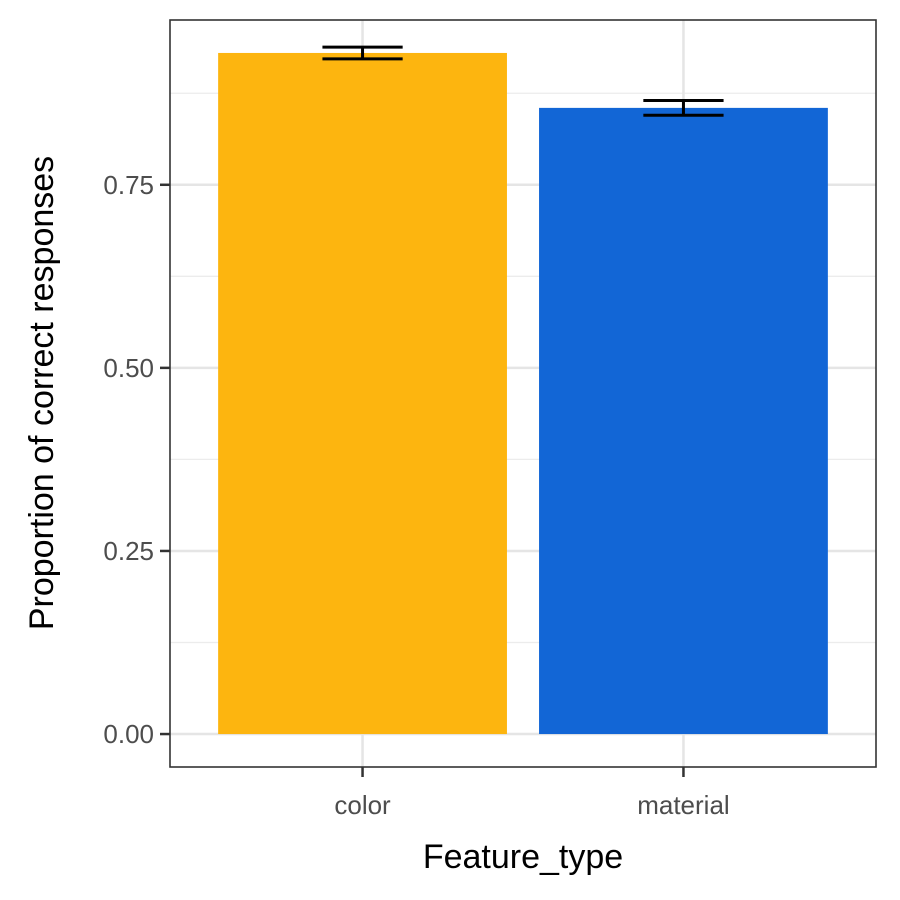 The height and width of the screenshot is (900, 900). What do you see at coordinates (683, 805) in the screenshot?
I see `x-tick-label-material: material` at bounding box center [683, 805].